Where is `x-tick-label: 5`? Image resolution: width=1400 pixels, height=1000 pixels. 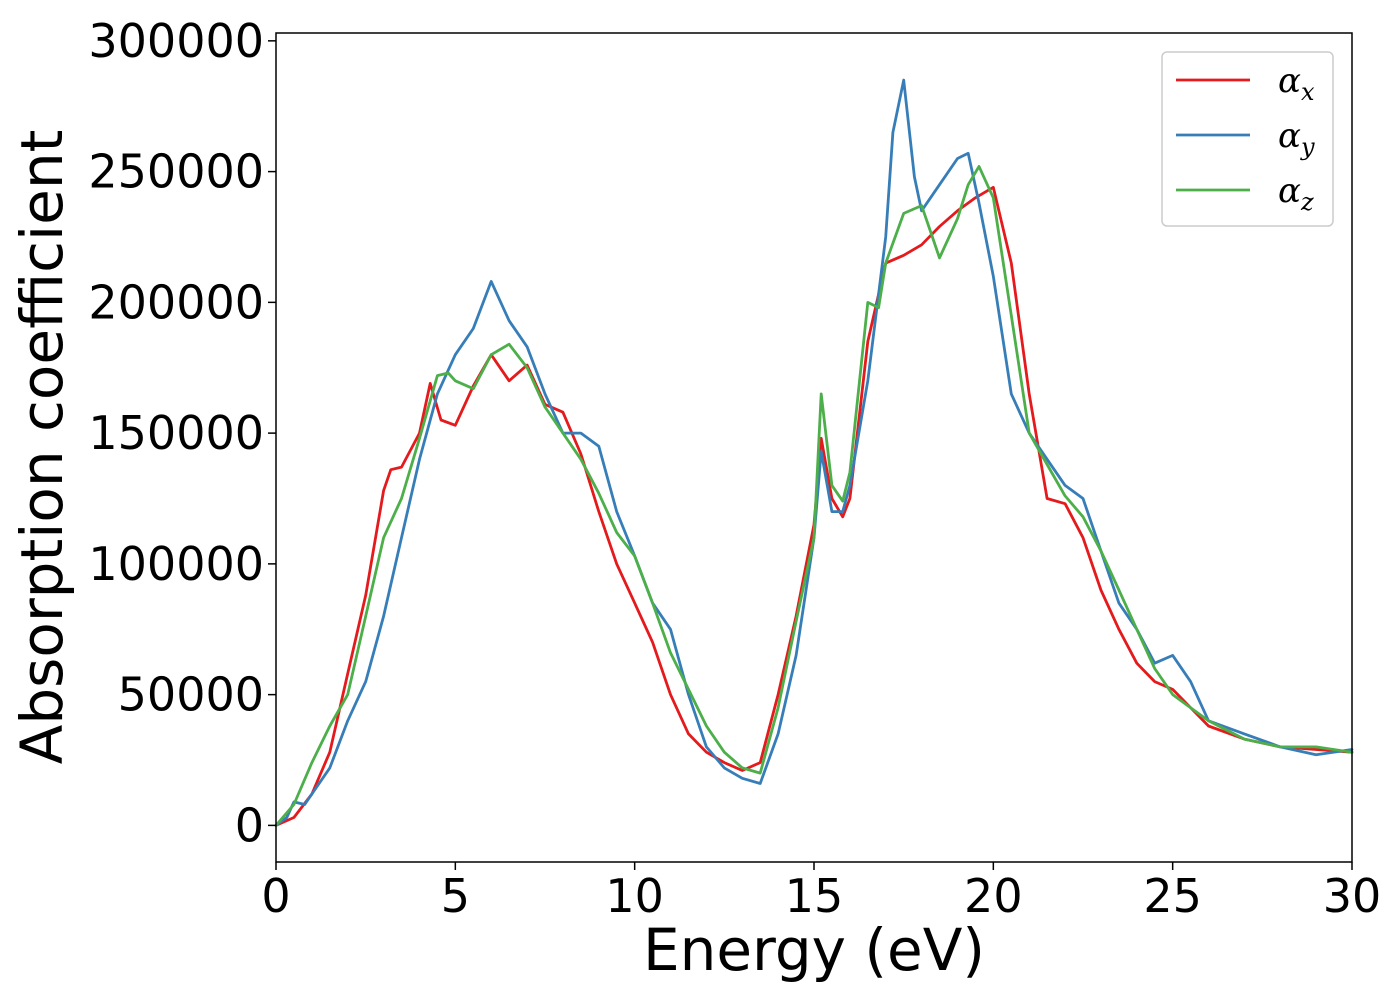 x-tick-label: 5 is located at coordinates (455, 896).